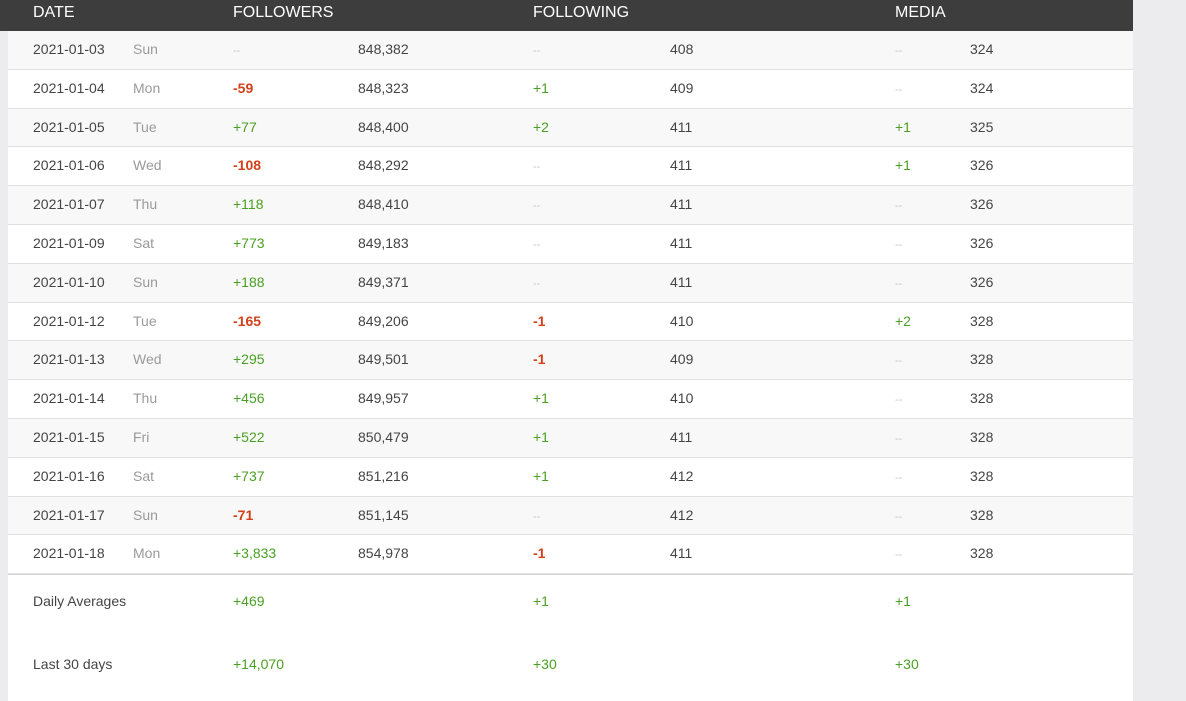 This screenshot has height=701, width=1186. Describe the element at coordinates (141, 437) in the screenshot. I see `row-day-of-week: Fri` at that location.